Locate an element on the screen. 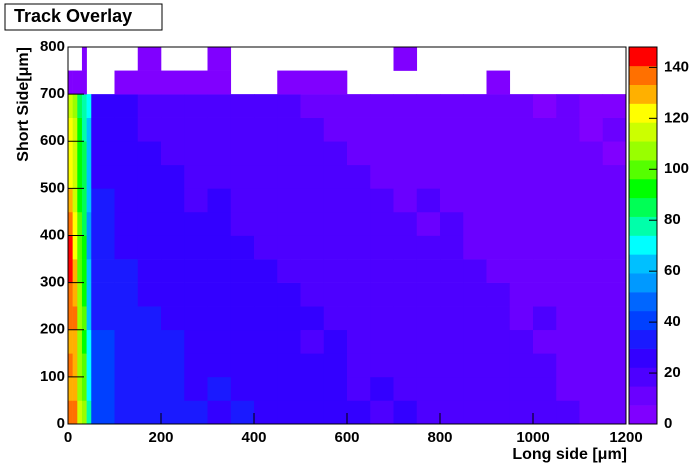  z-tick-label: 120 is located at coordinates (676, 117).